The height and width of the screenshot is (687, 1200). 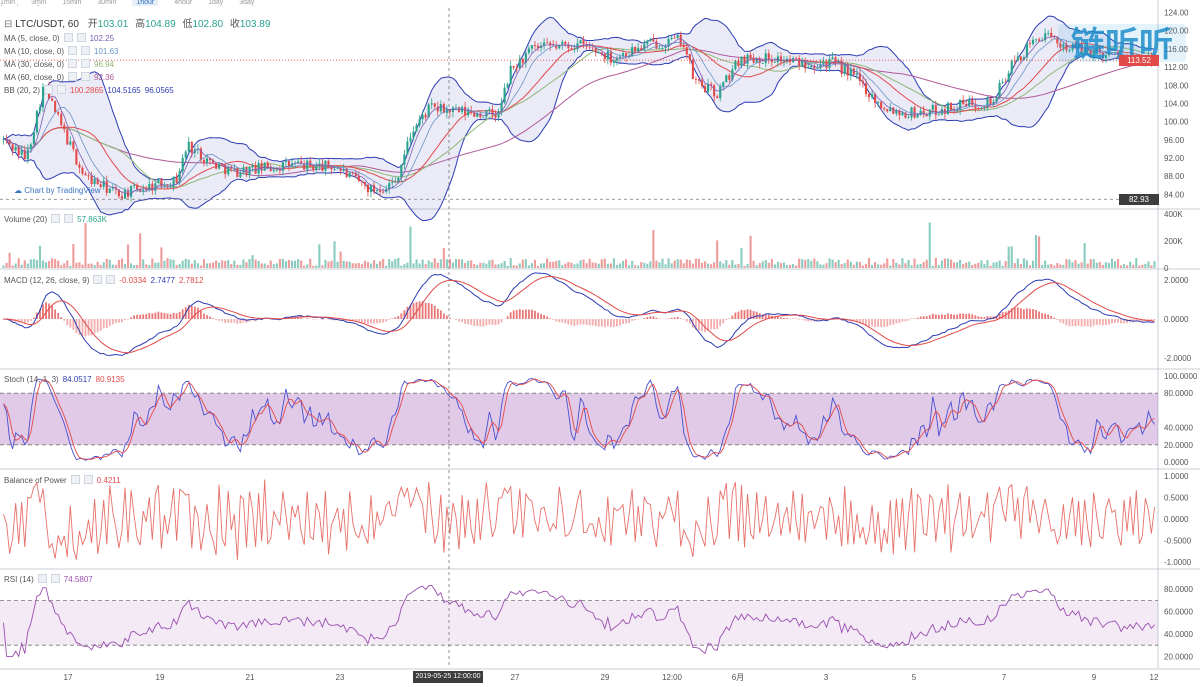 I want to click on interval-1week: 1week, so click(x=10, y=5).